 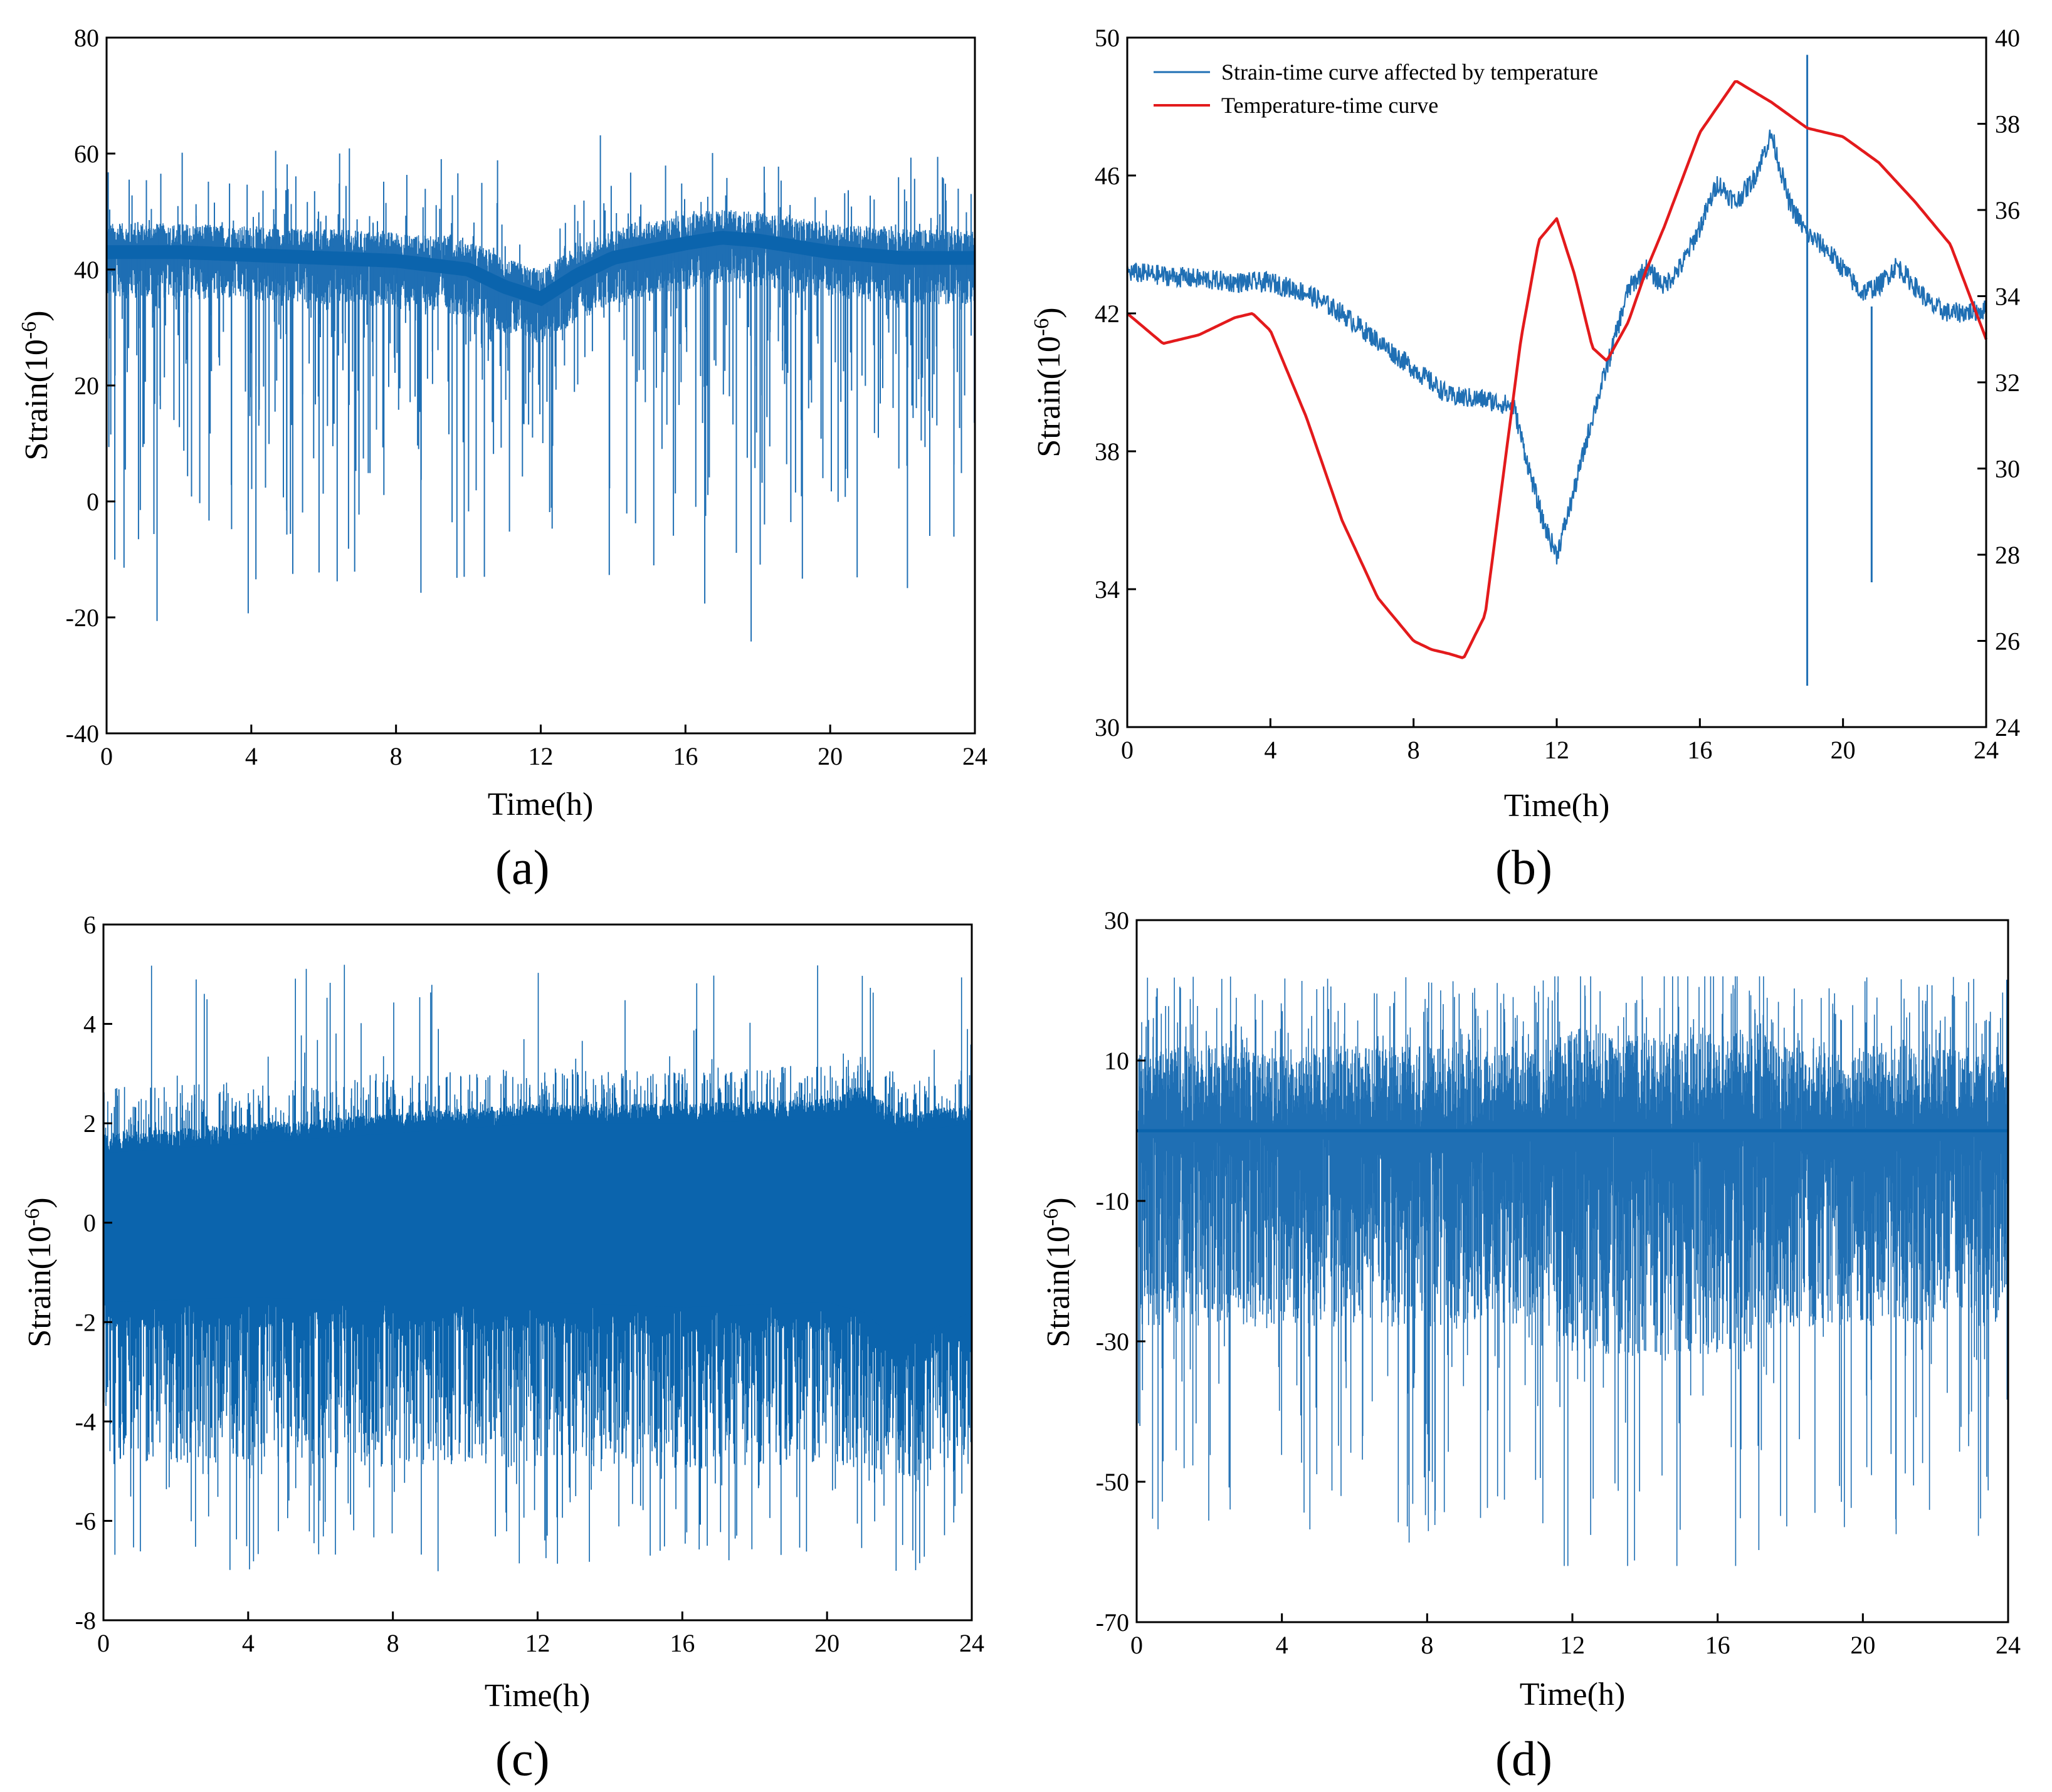 I want to click on y2-tick-label: 32, so click(x=2008, y=383).